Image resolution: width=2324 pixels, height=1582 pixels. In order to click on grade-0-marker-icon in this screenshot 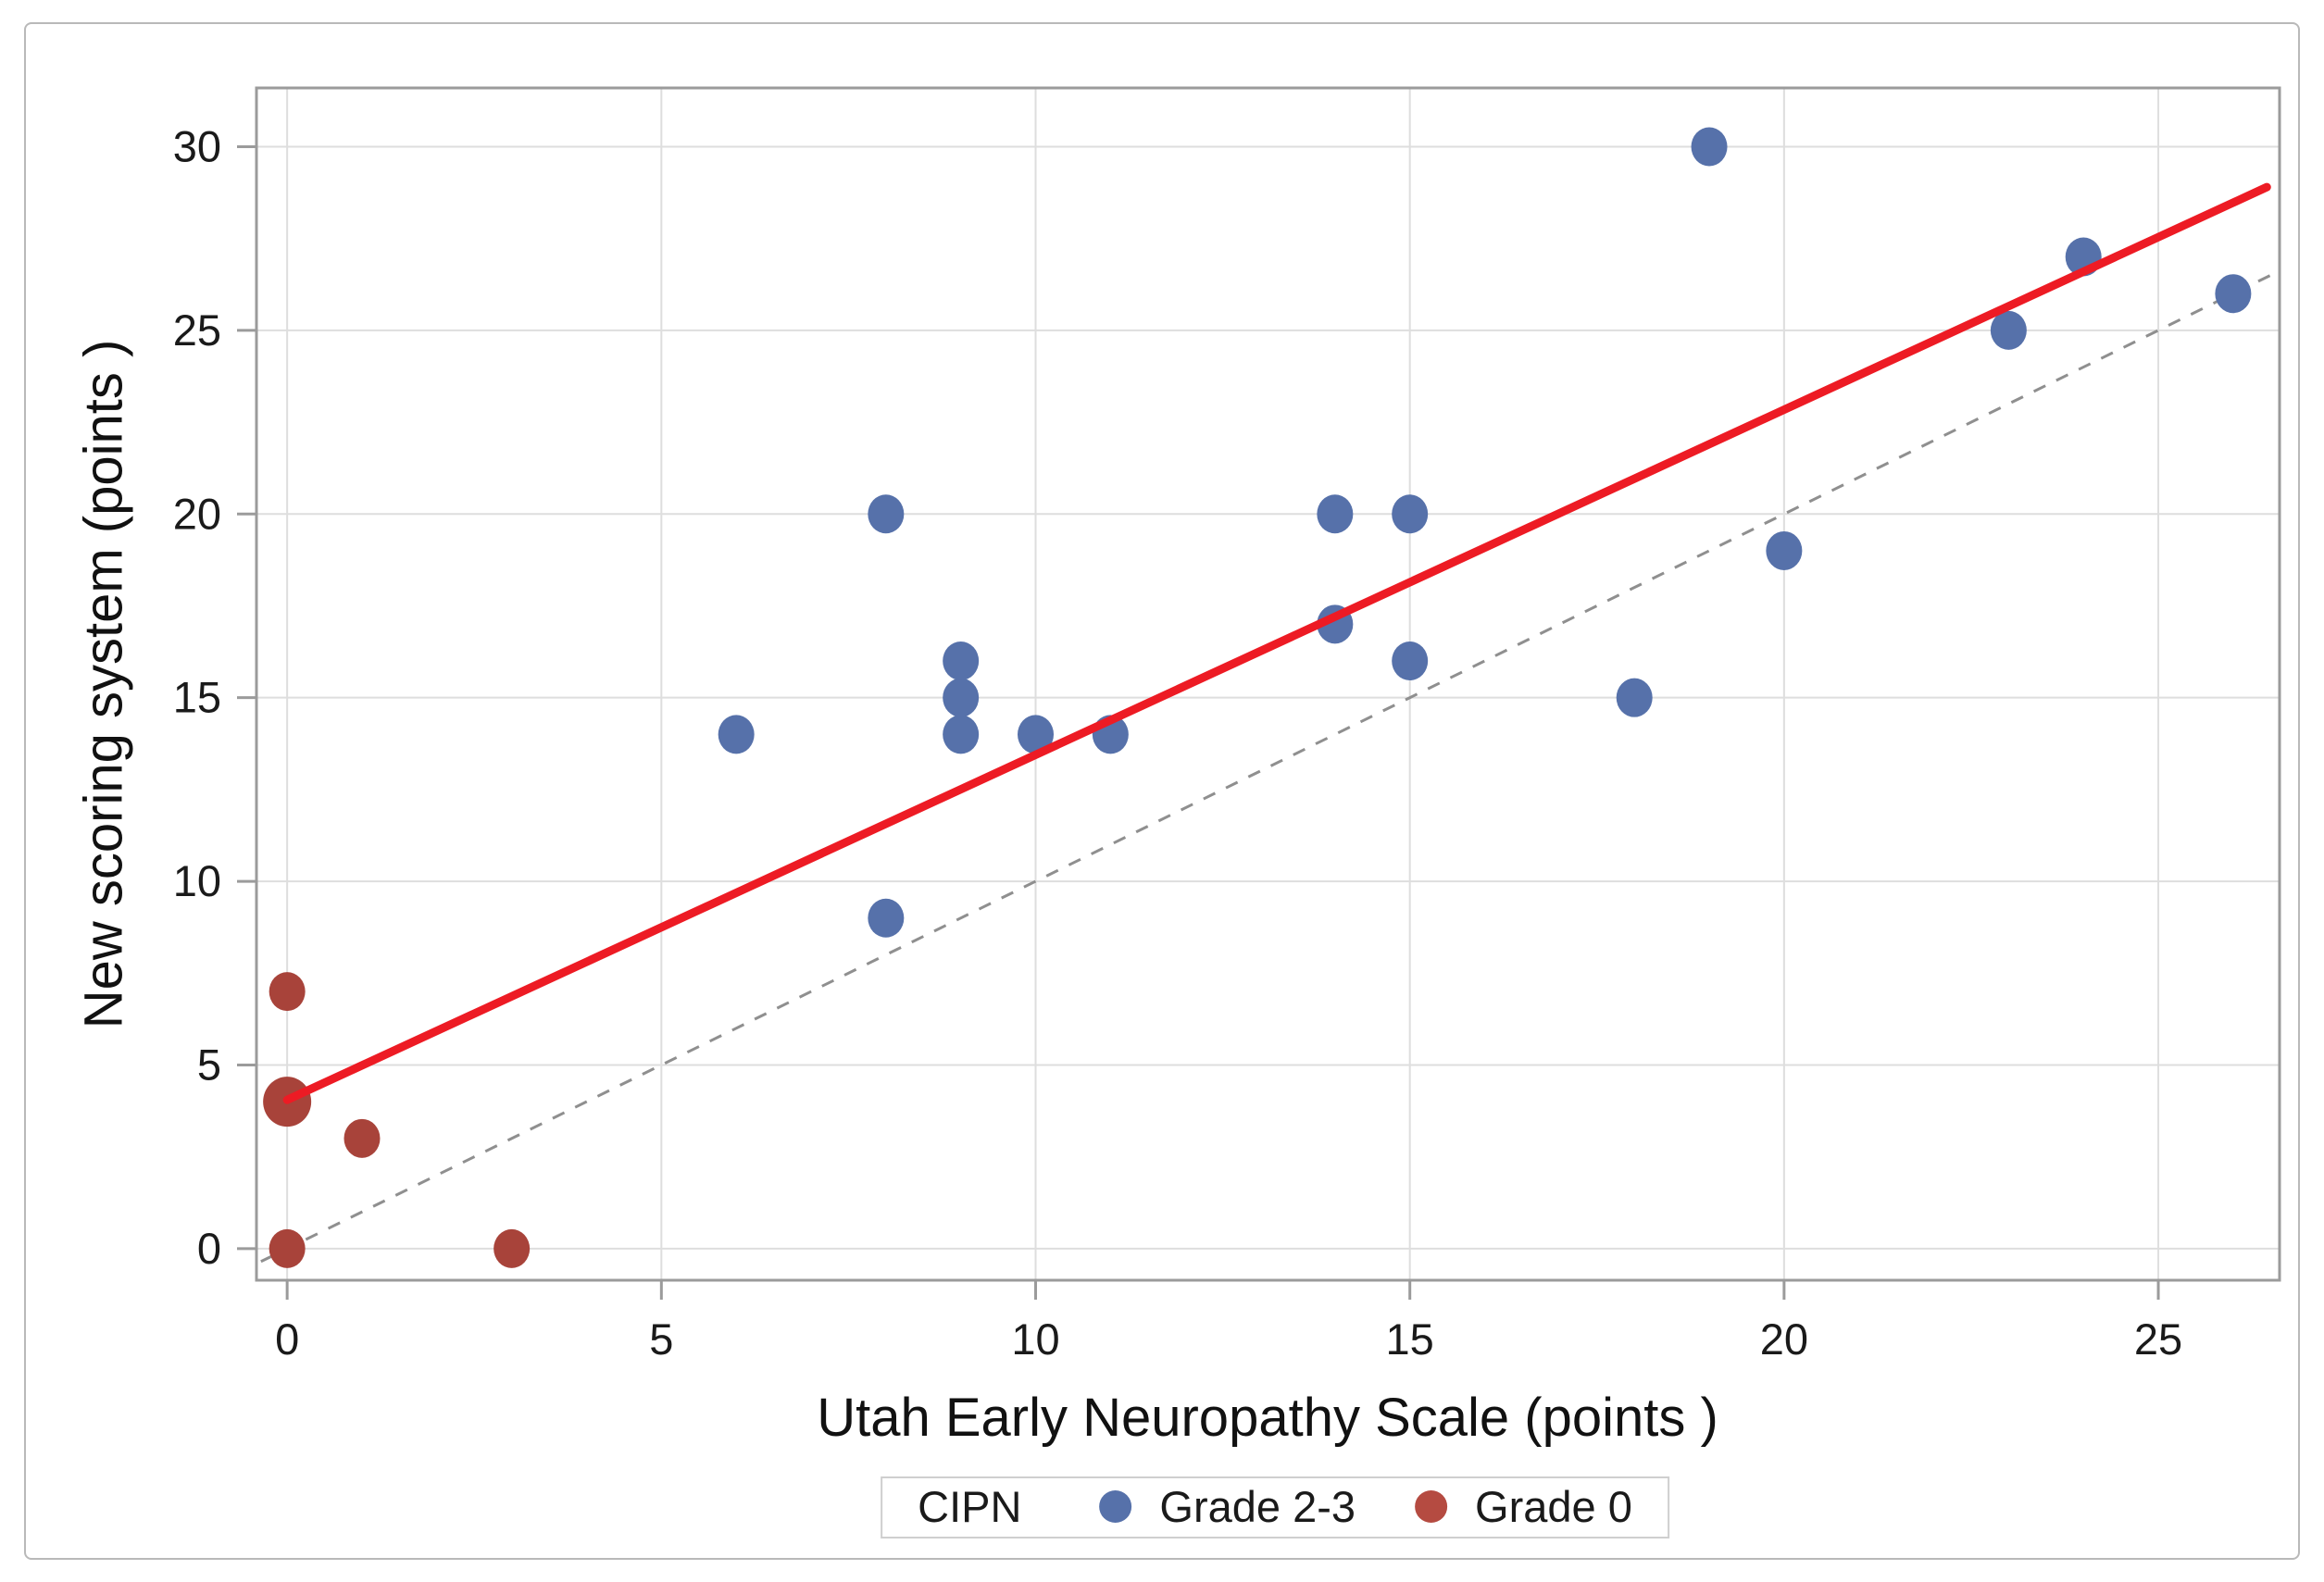, I will do `click(1431, 1506)`.